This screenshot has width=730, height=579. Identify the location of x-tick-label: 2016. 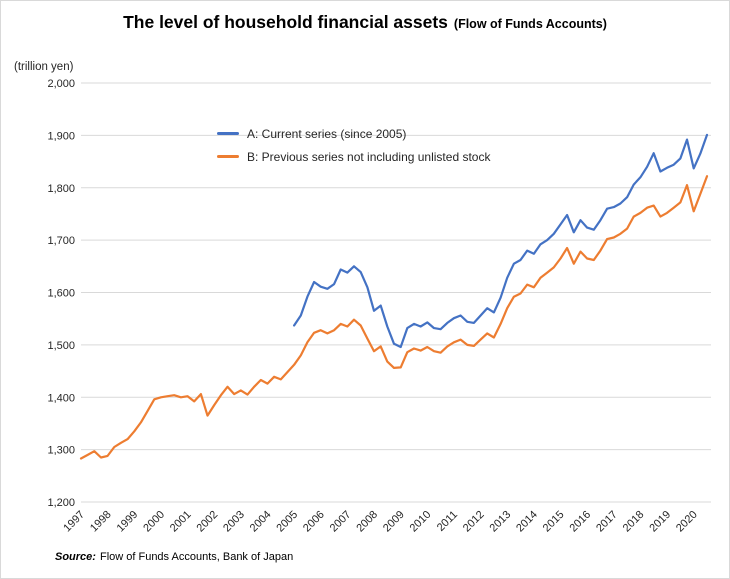
(580, 522).